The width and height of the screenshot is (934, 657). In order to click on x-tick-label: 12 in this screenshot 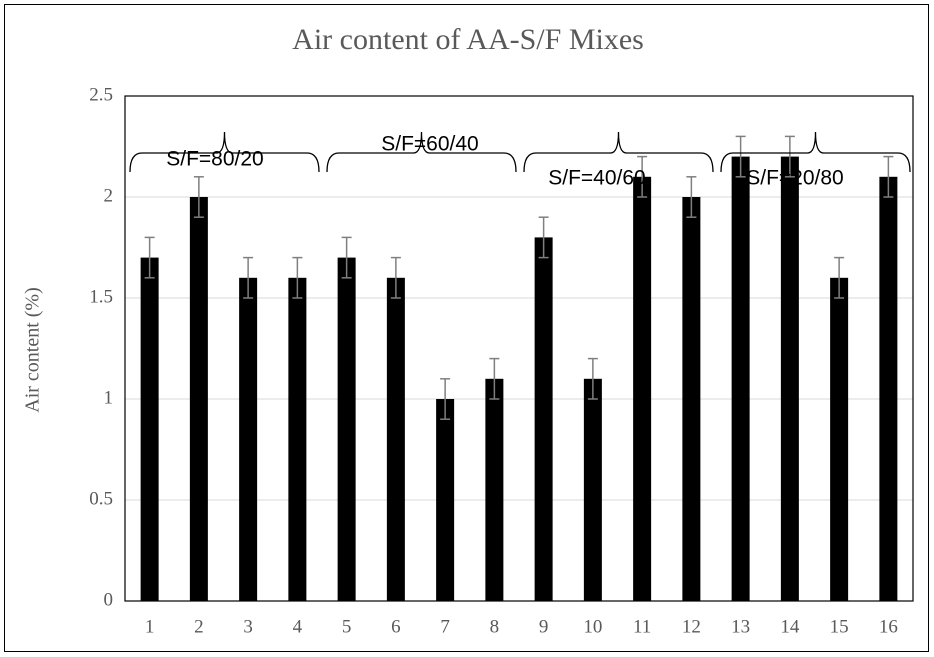, I will do `click(691, 626)`.